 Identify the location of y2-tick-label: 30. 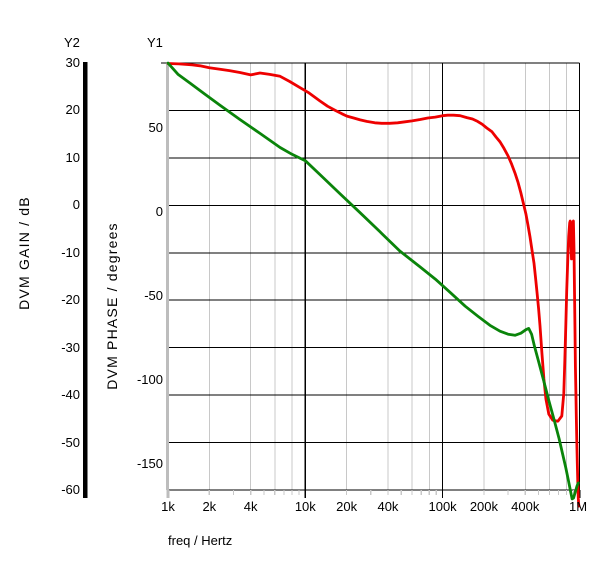
(72, 62).